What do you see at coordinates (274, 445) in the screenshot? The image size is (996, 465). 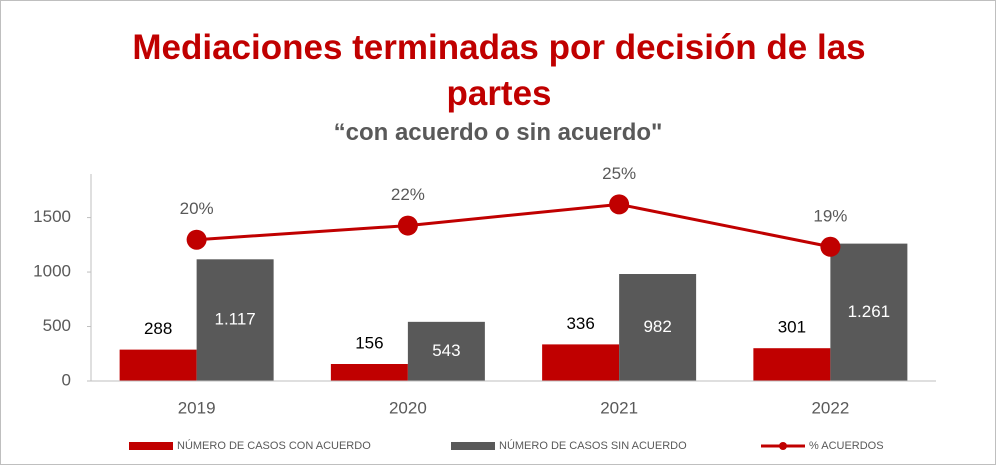 I see `legend-label: NÚMERO DE CASOS CON ACUERDO` at bounding box center [274, 445].